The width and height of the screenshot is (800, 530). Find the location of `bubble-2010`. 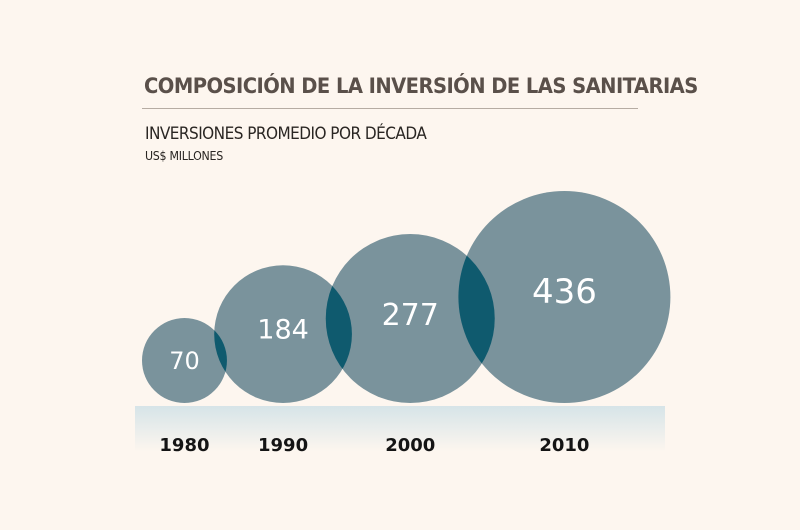

bubble-2010 is located at coordinates (564, 297).